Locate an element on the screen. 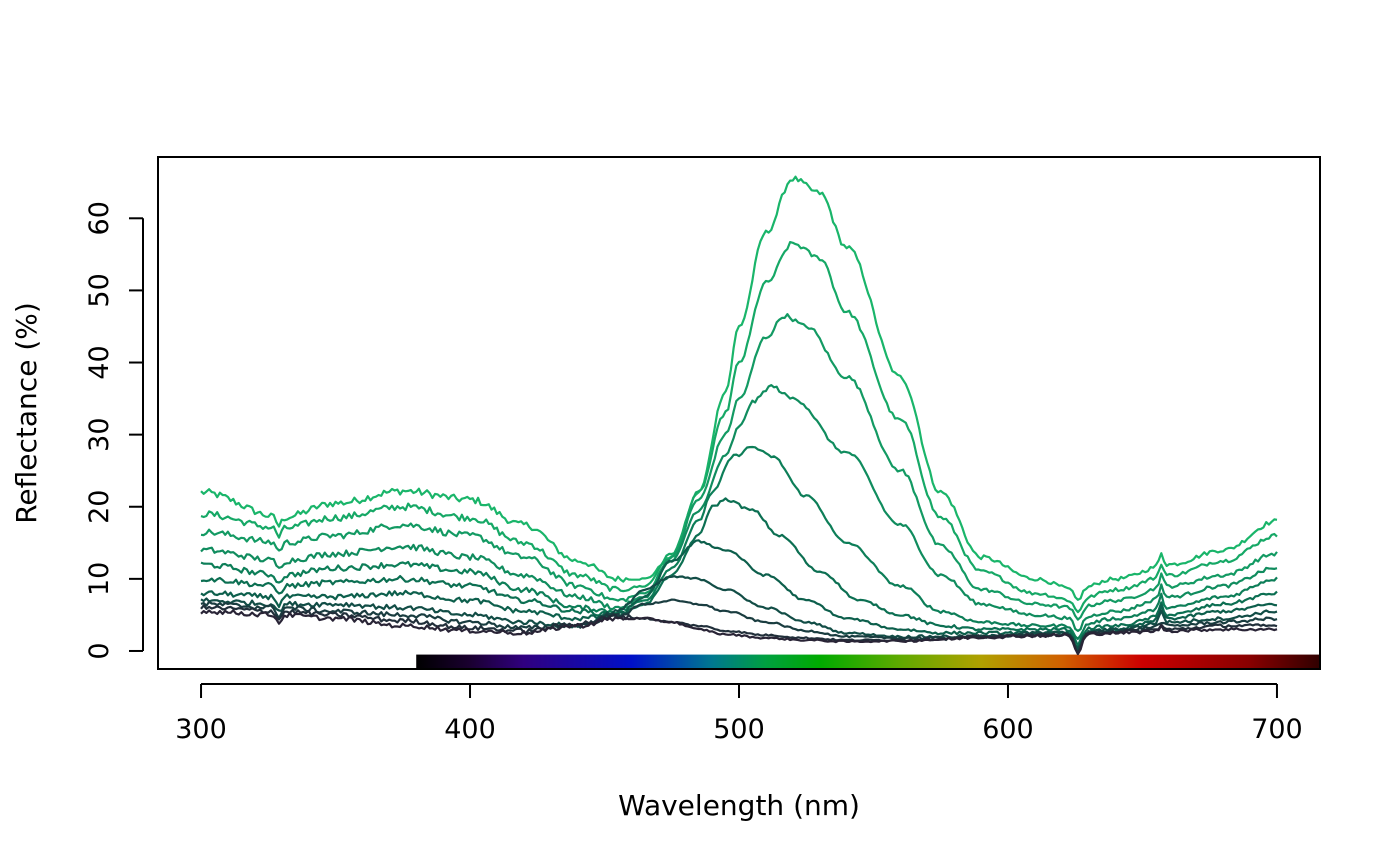 The height and width of the screenshot is (866, 1400). y-tick-label: 40 is located at coordinates (99, 362).